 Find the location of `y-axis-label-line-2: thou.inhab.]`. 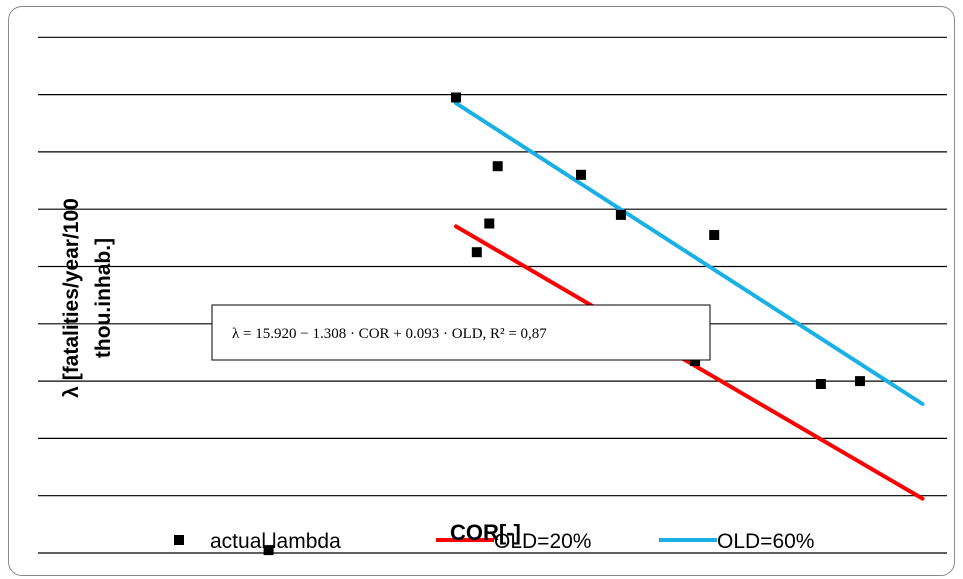

y-axis-label-line-2: thou.inhab.] is located at coordinates (103, 298).